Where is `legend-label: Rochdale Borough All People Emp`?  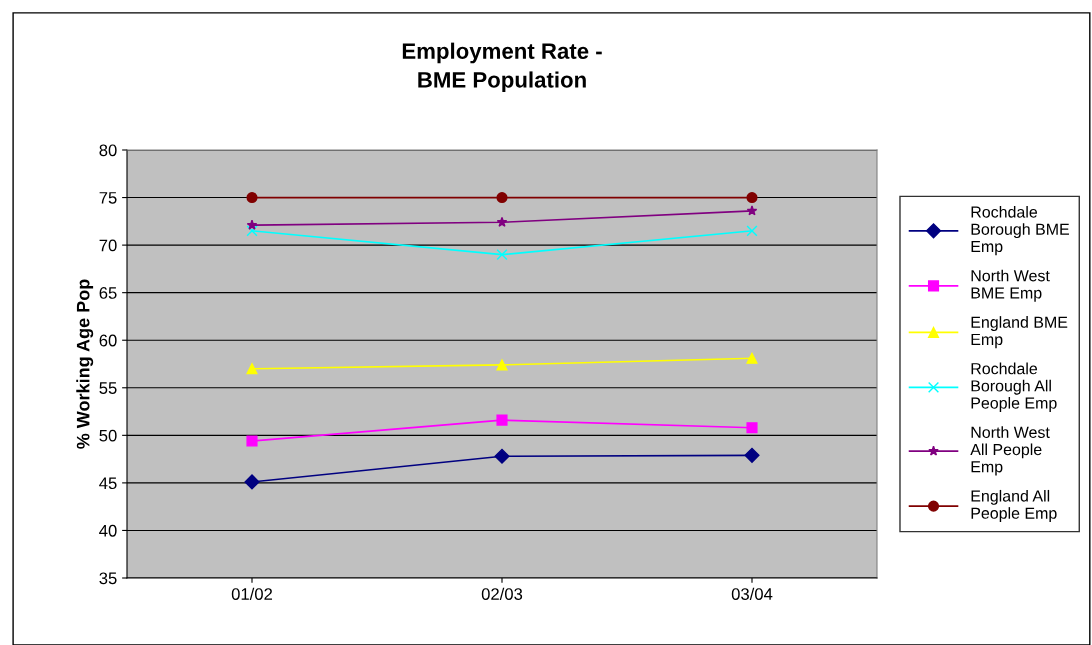
legend-label: Rochdale Borough All People Emp is located at coordinates (1014, 387).